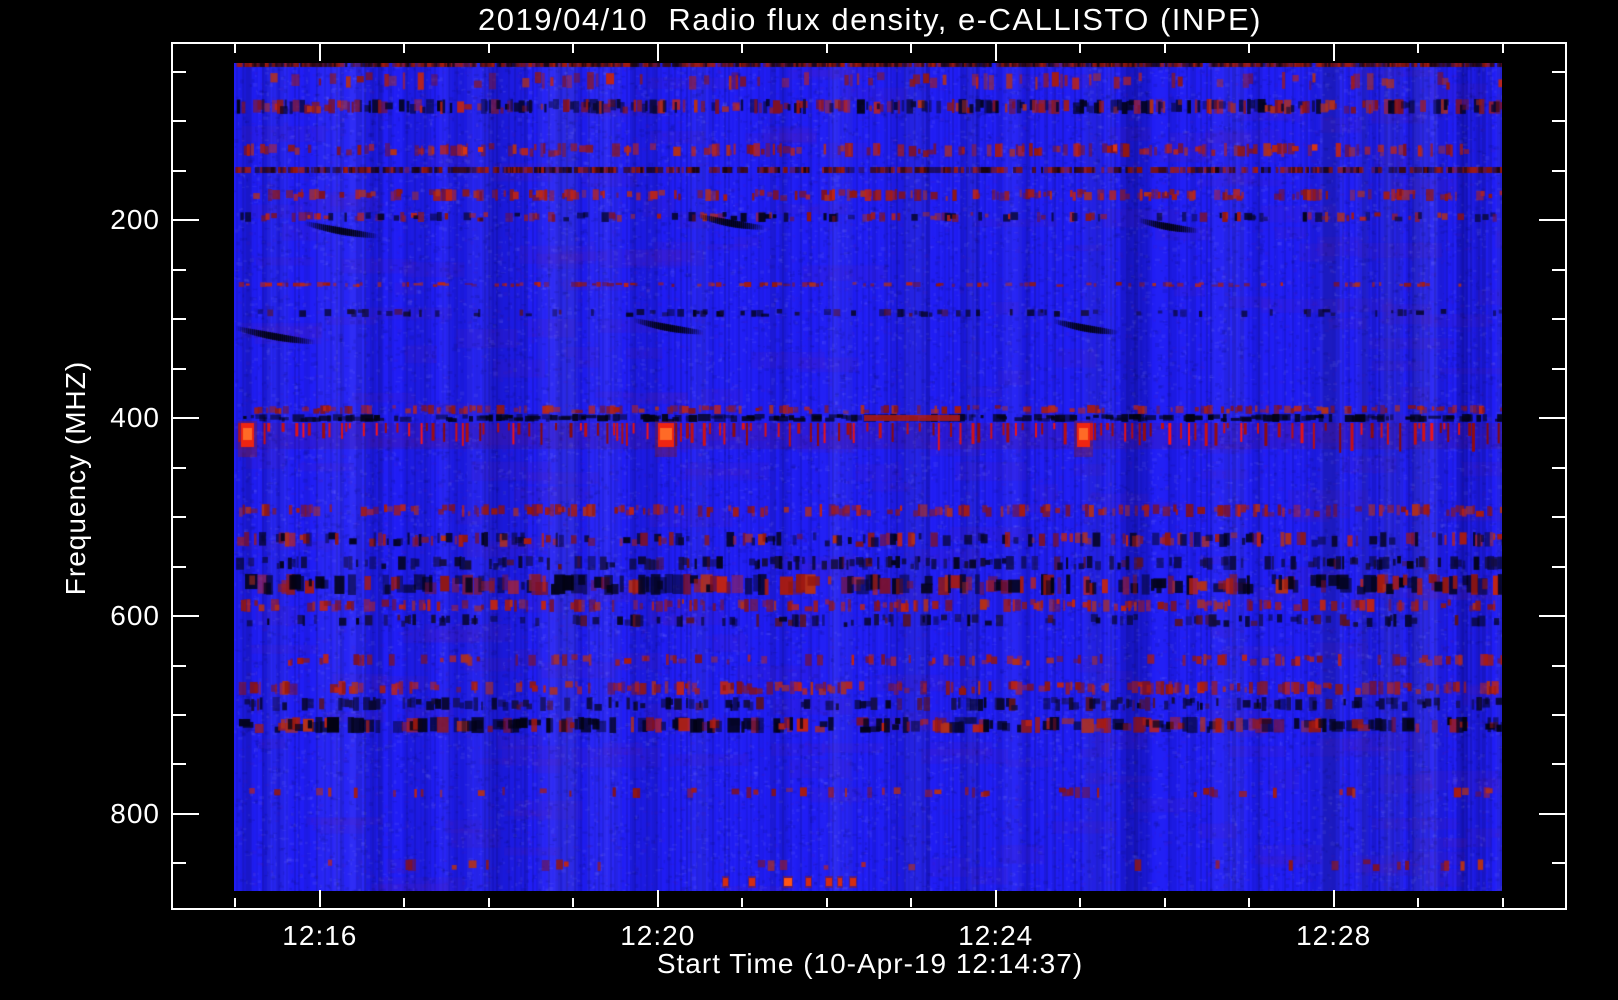 This screenshot has height=1000, width=1618. Describe the element at coordinates (135, 418) in the screenshot. I see `y-tick-label: 400` at that location.